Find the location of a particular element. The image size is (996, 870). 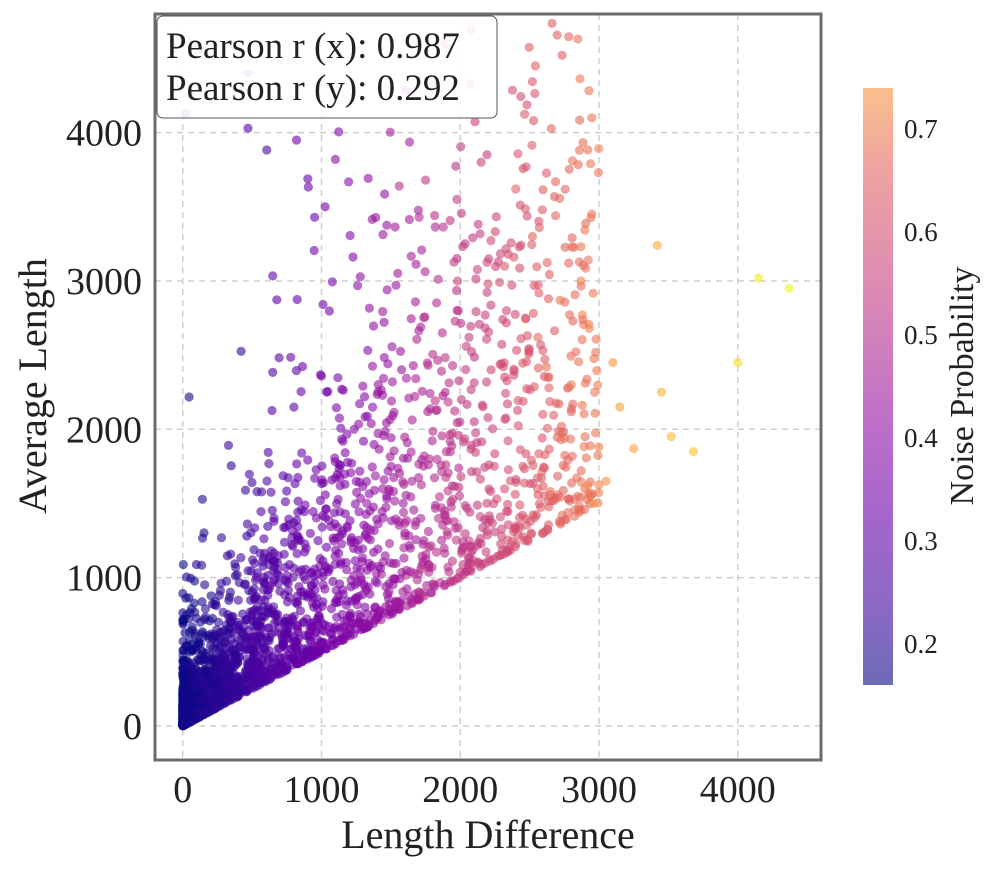

pearson-x-text: Pearson r (x): 0.987 is located at coordinates (313, 46).